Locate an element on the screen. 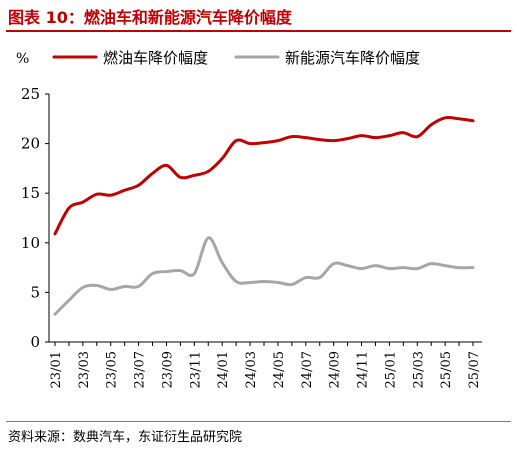 The height and width of the screenshot is (450, 517). x-tick-label: 23/01 is located at coordinates (56, 369).